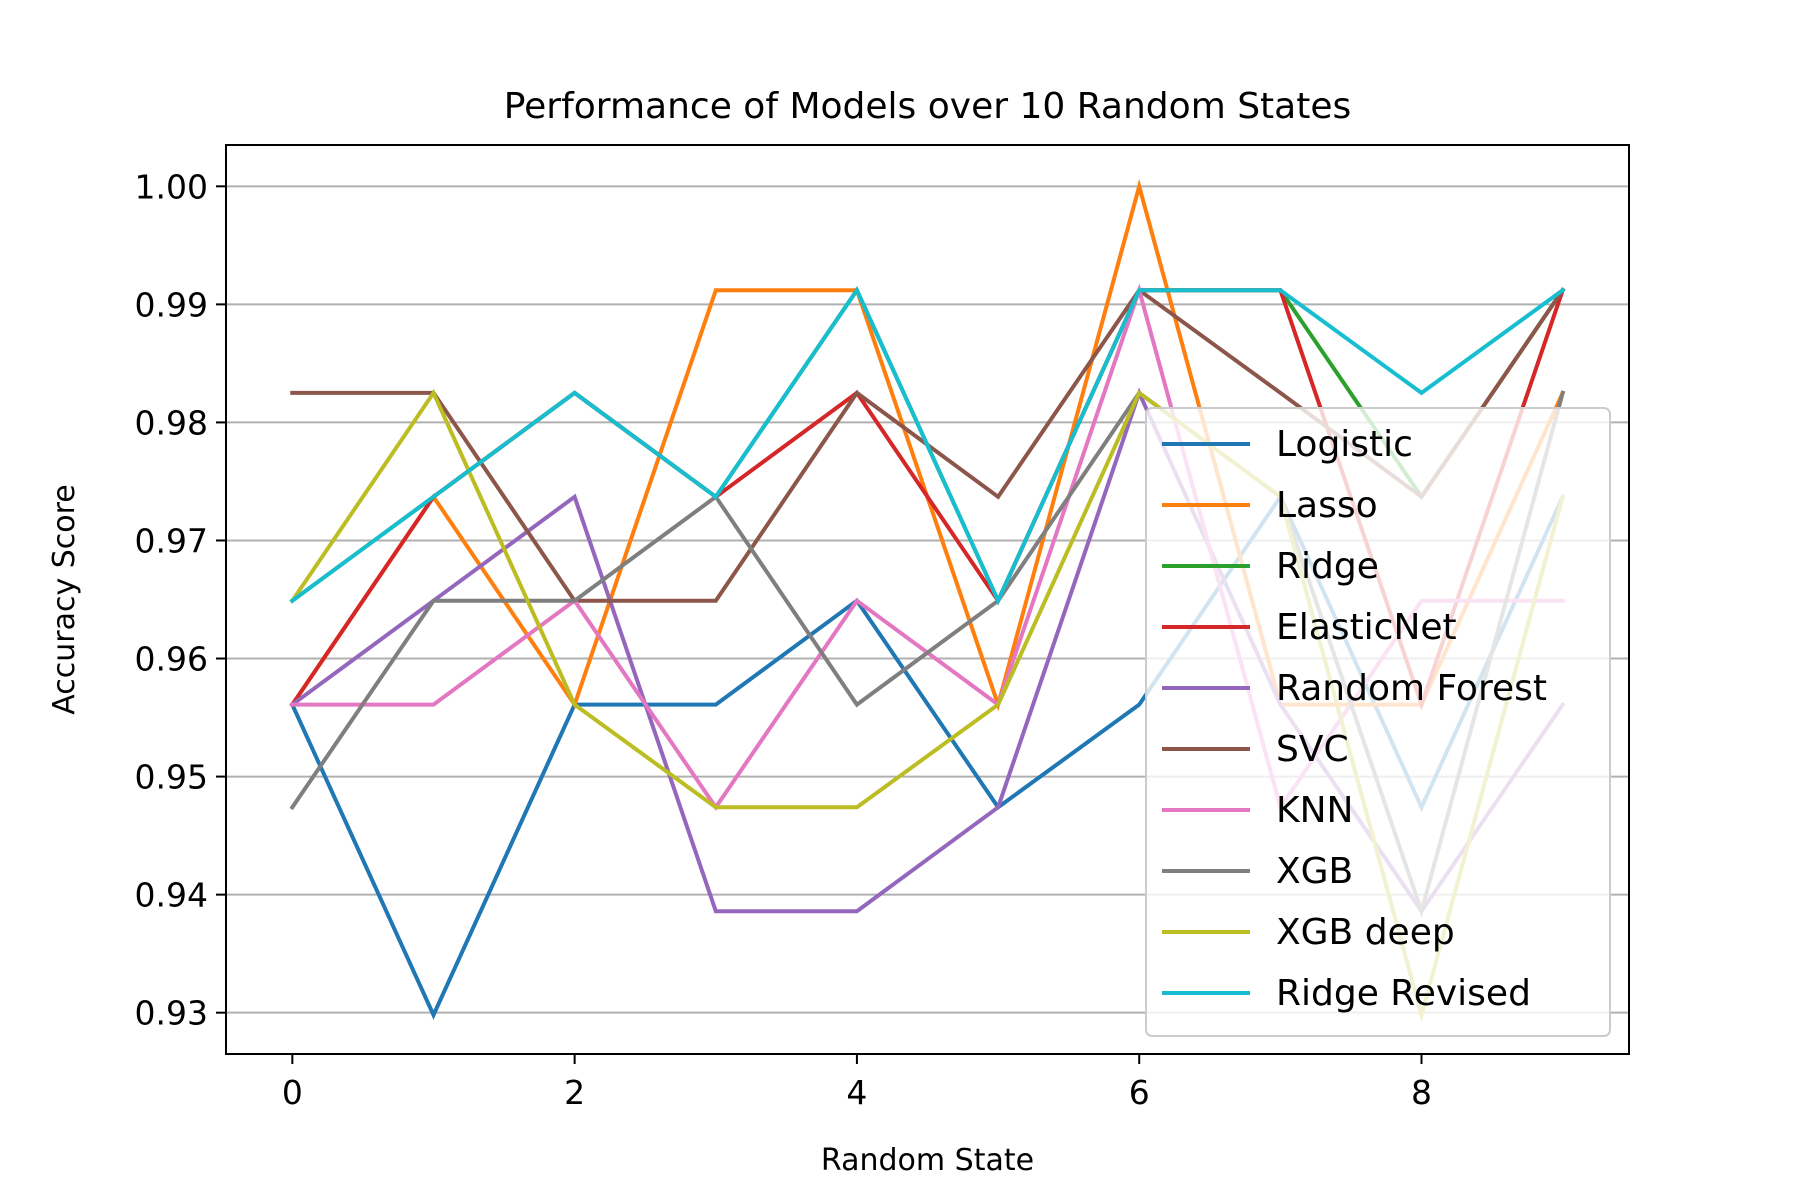  Describe the element at coordinates (856, 1092) in the screenshot. I see `x-tick-label: 4` at that location.